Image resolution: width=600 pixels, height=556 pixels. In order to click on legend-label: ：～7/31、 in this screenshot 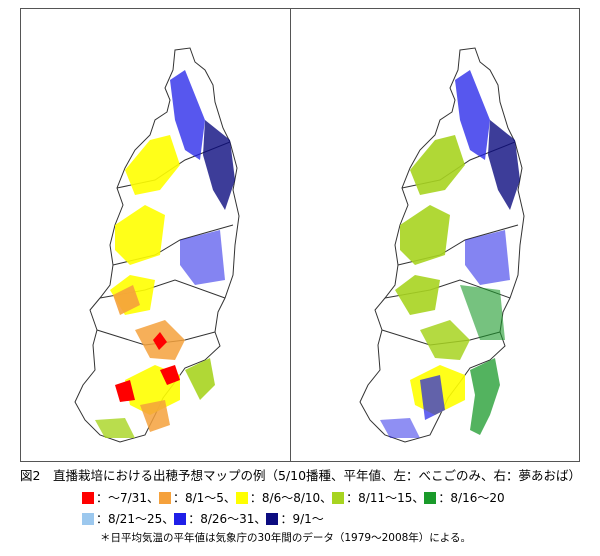, I will do `click(127, 498)`.